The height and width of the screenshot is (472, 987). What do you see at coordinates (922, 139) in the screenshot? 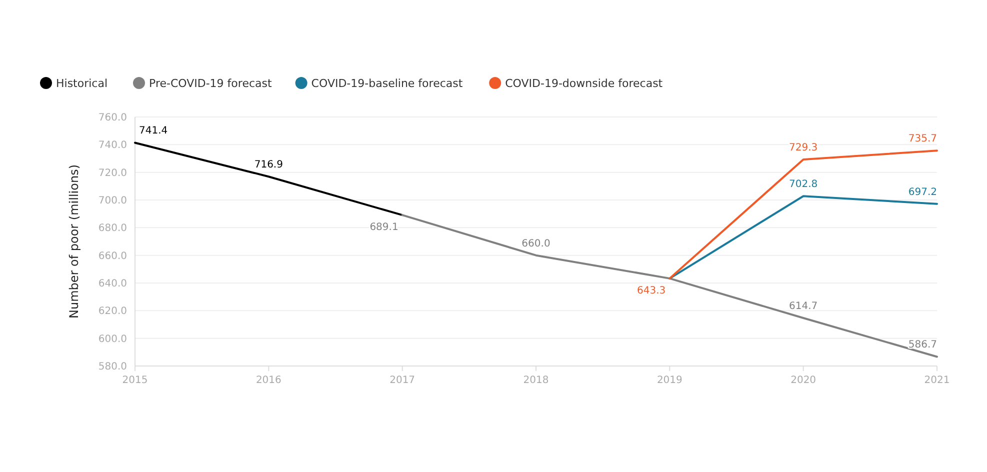
I see `data-label: 735.7` at bounding box center [922, 139].